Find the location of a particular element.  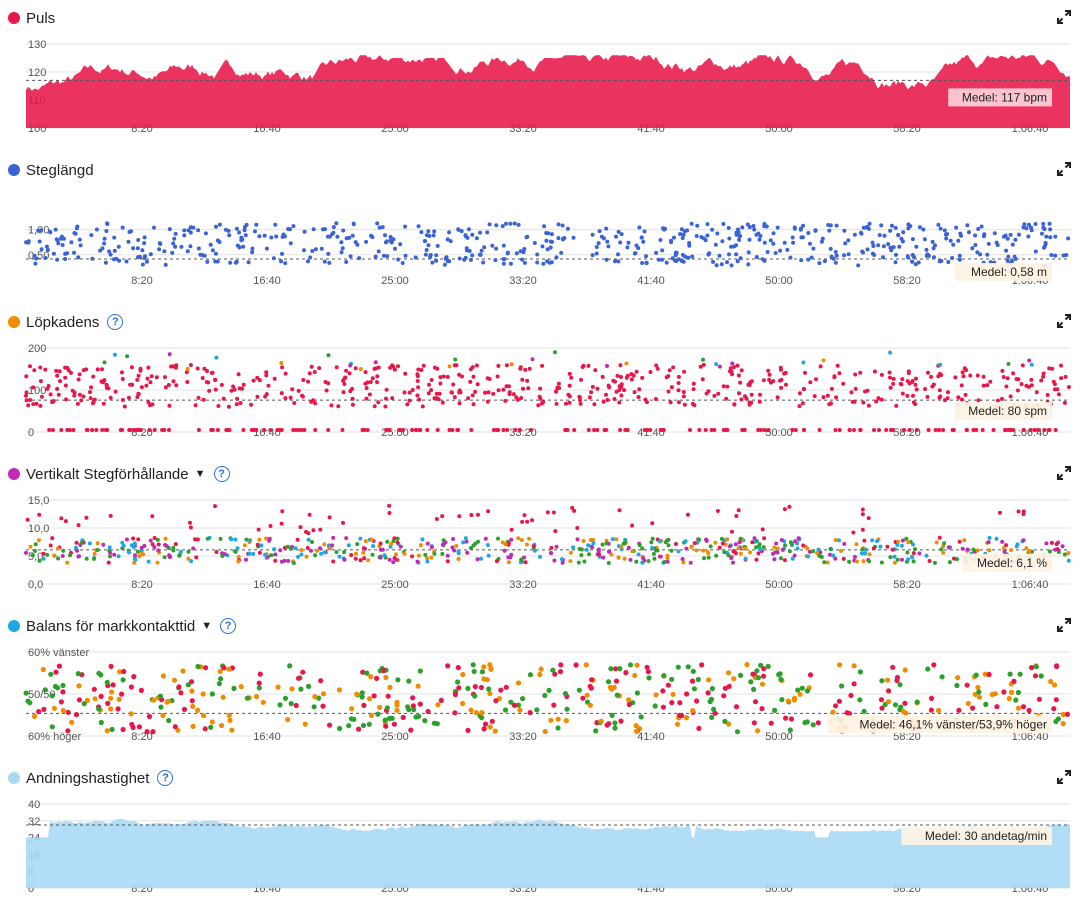

mean-label: Medel: 46,1% vänster/53,9% höger is located at coordinates (953, 724).